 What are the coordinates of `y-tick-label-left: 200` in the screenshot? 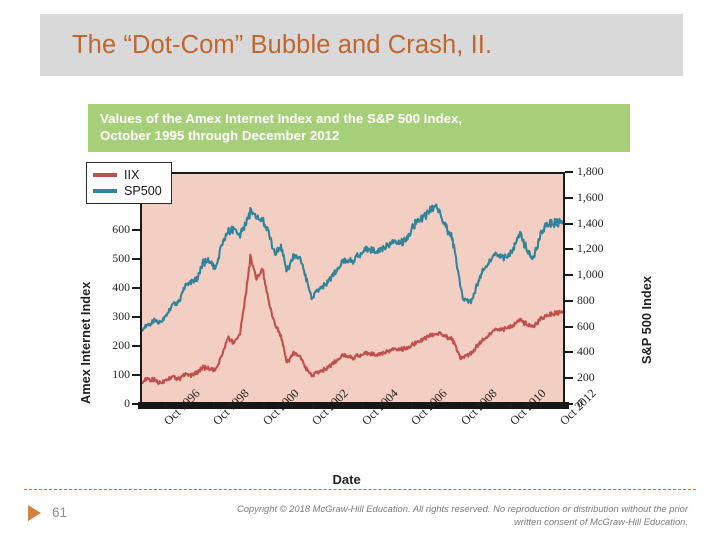 It's located at (121, 345).